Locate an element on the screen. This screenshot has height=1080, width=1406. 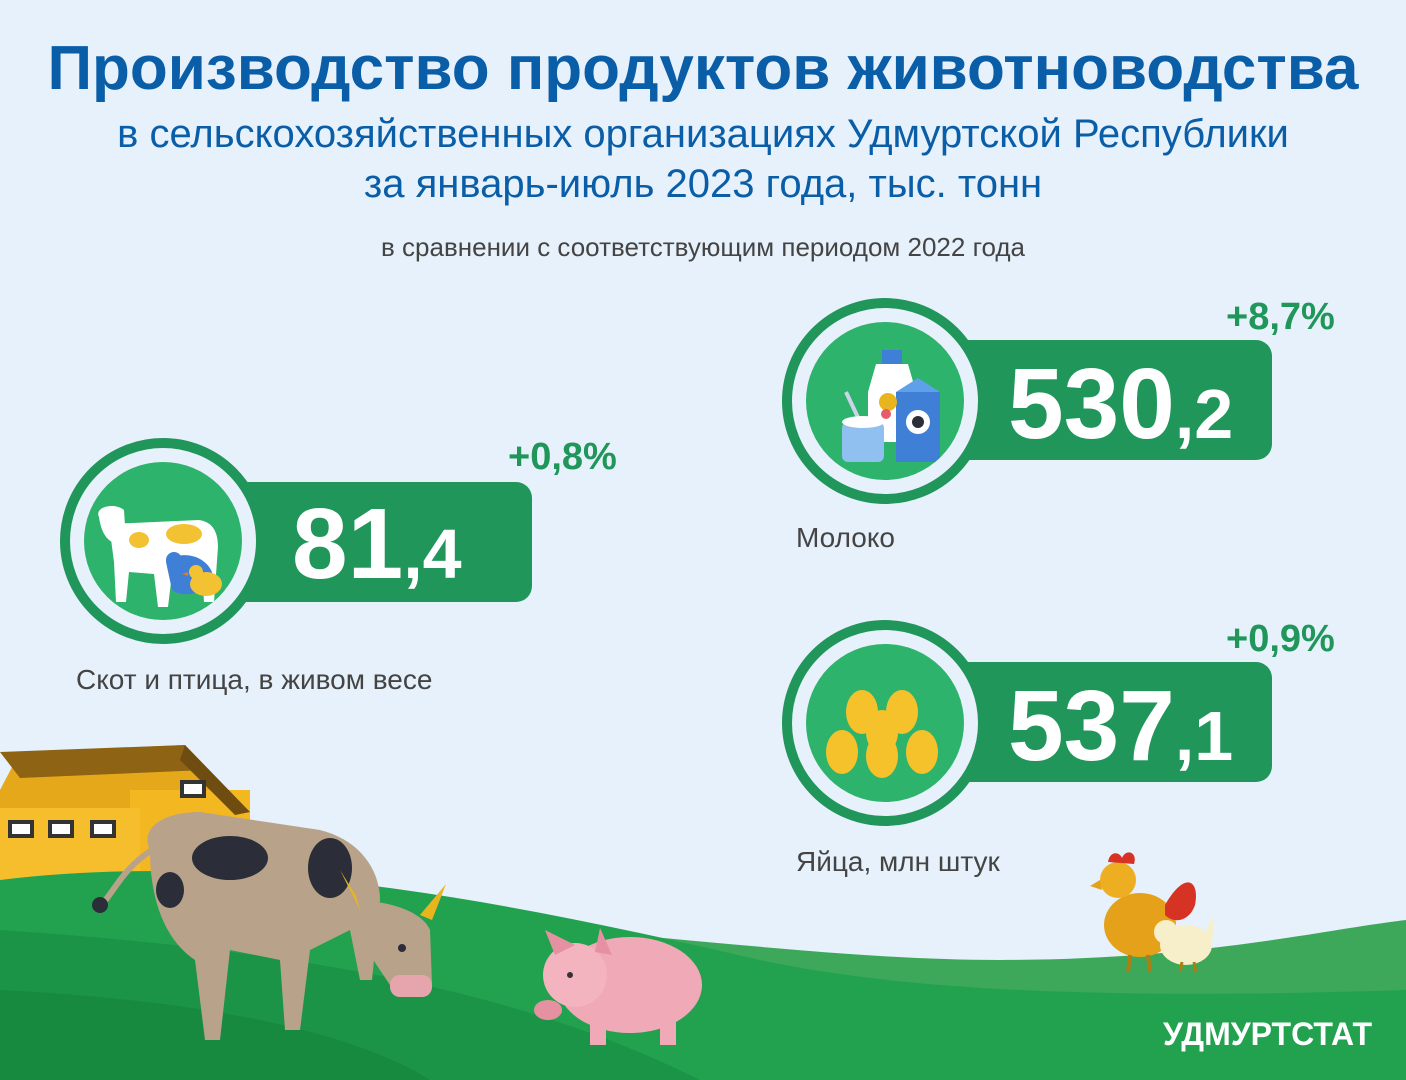
value-integer: 81 is located at coordinates (348, 544).